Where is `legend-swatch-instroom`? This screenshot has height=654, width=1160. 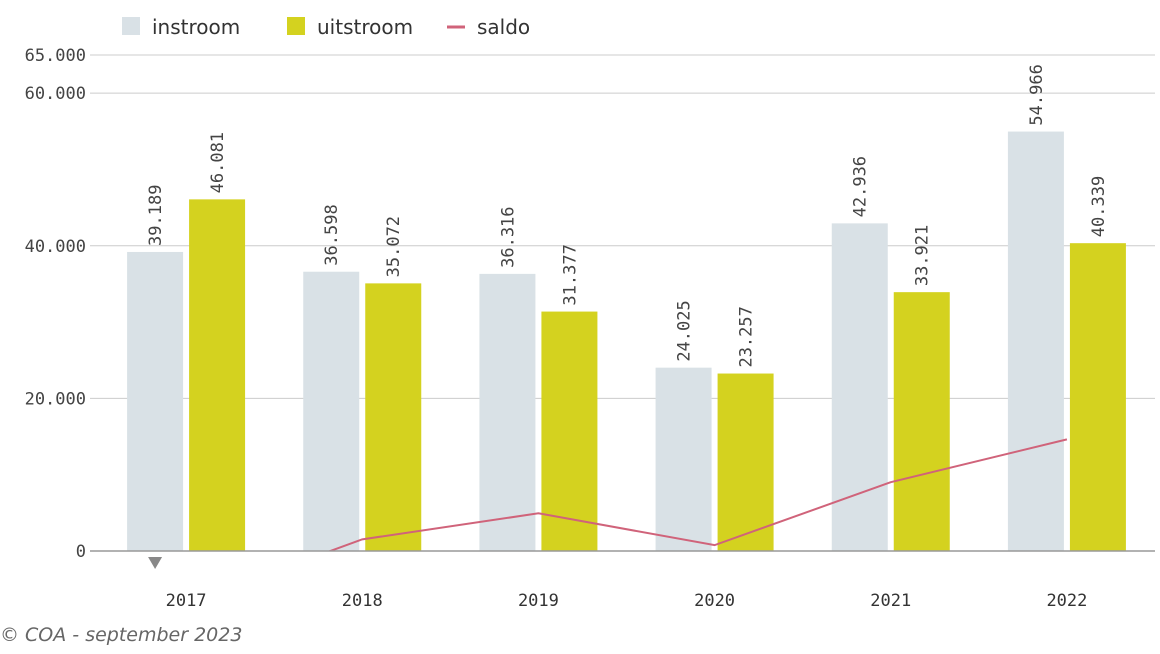 legend-swatch-instroom is located at coordinates (131, 26).